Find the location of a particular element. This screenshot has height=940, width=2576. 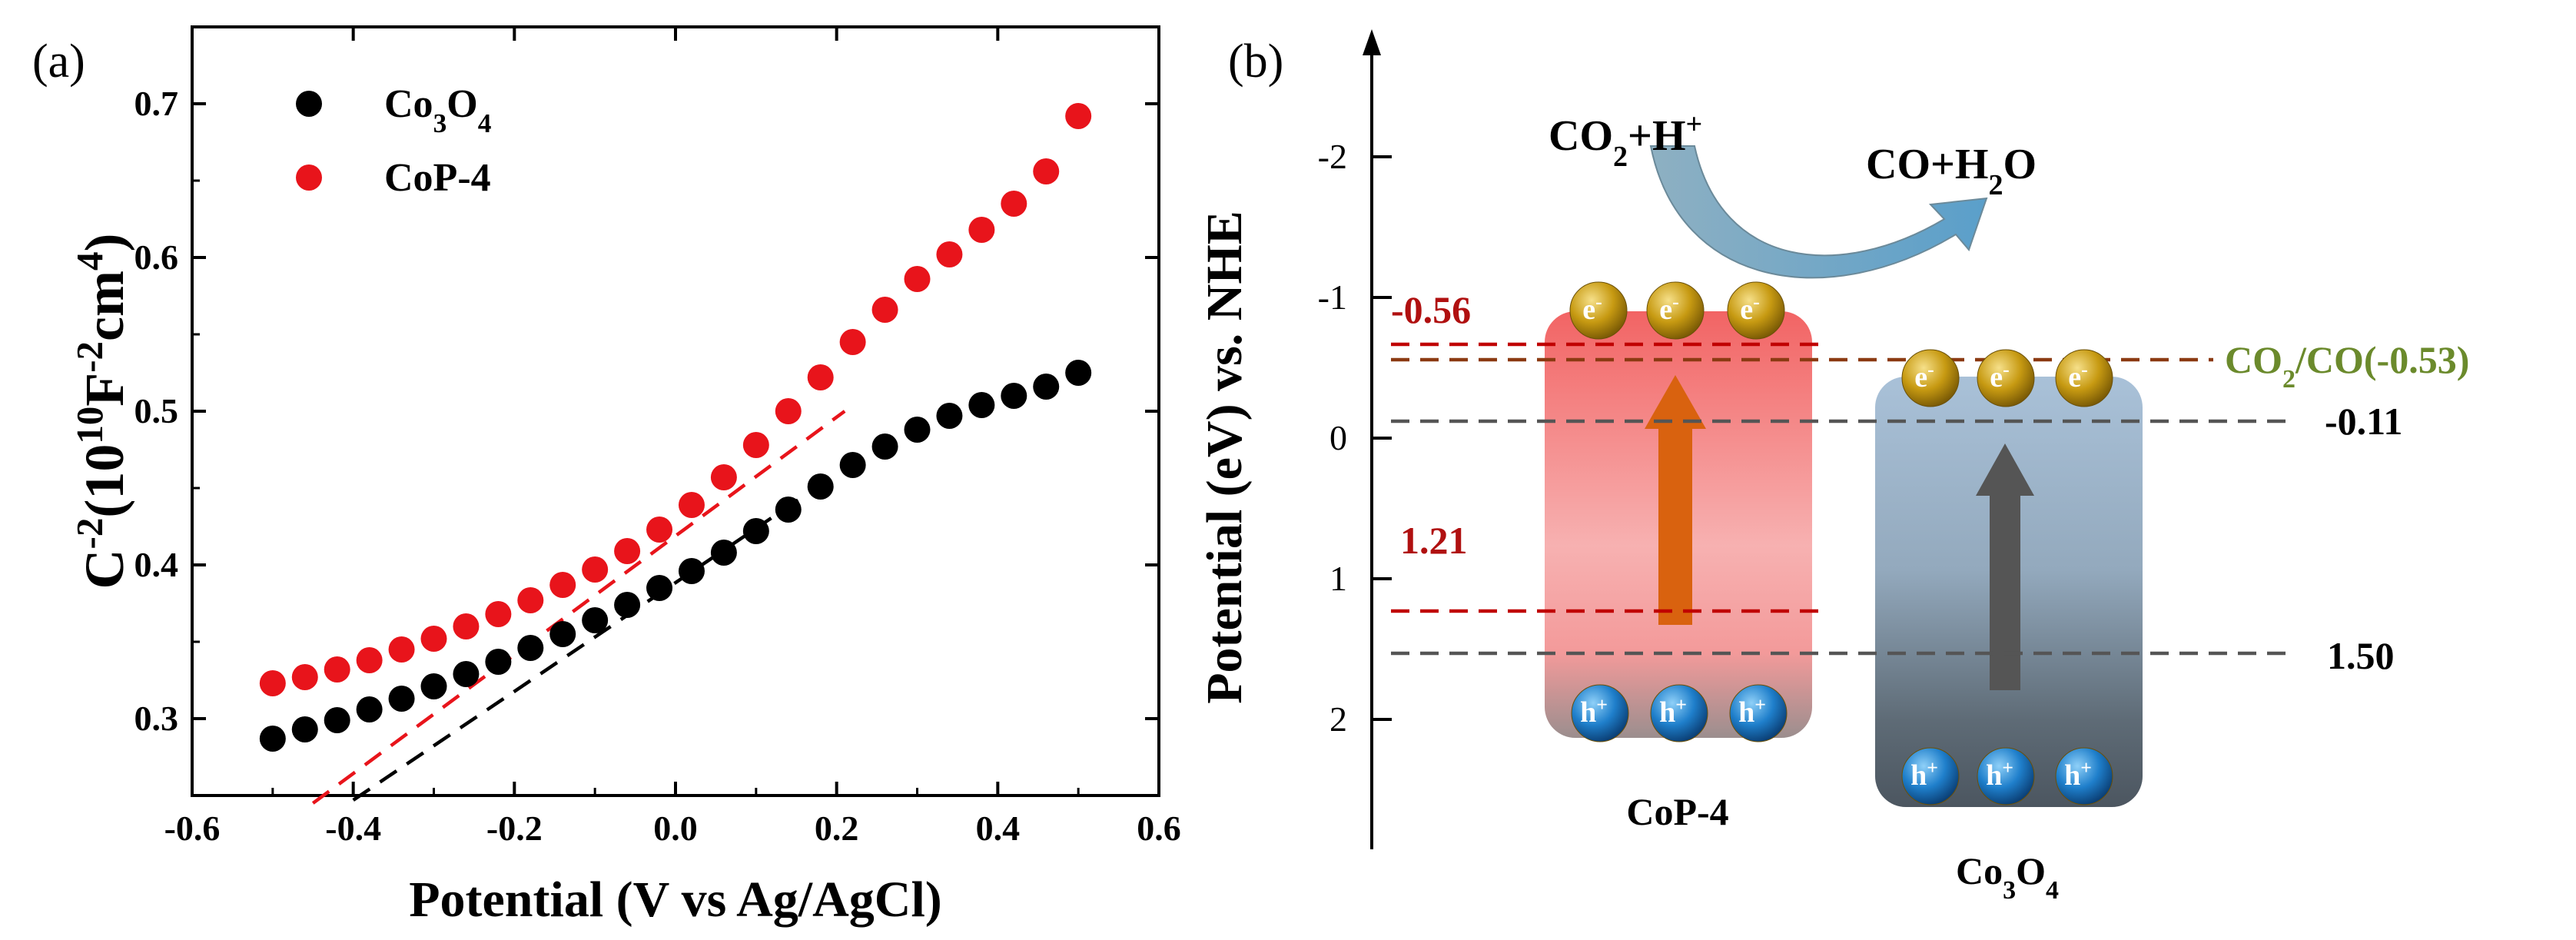

x-tick-label: 0.2 is located at coordinates (837, 828).